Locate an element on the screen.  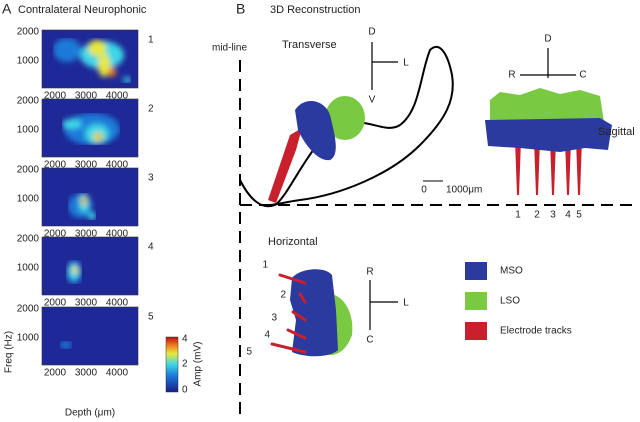
colorbar-tick-label: 2 is located at coordinates (185, 364).